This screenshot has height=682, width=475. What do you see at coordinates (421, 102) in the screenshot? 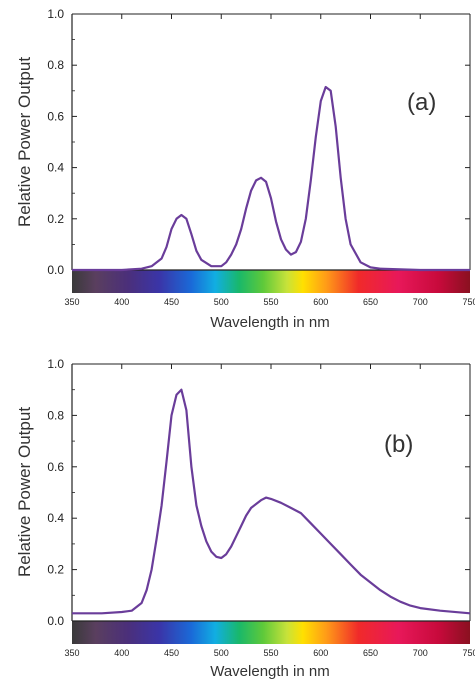
I see `panel-label-a: (a)` at bounding box center [421, 102].